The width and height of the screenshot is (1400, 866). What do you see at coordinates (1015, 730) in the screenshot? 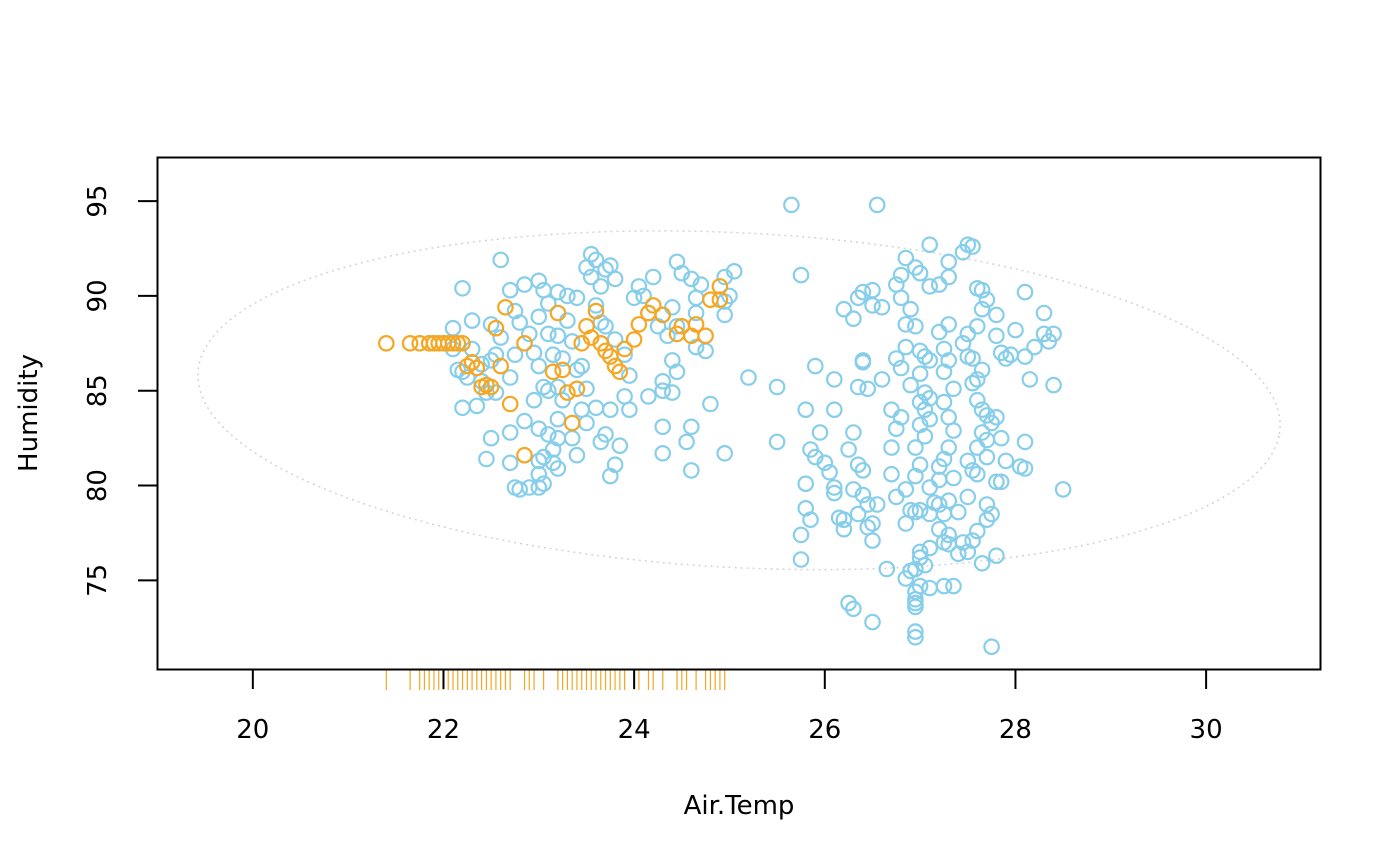
I see `x-tick-label: 28` at bounding box center [1015, 730].